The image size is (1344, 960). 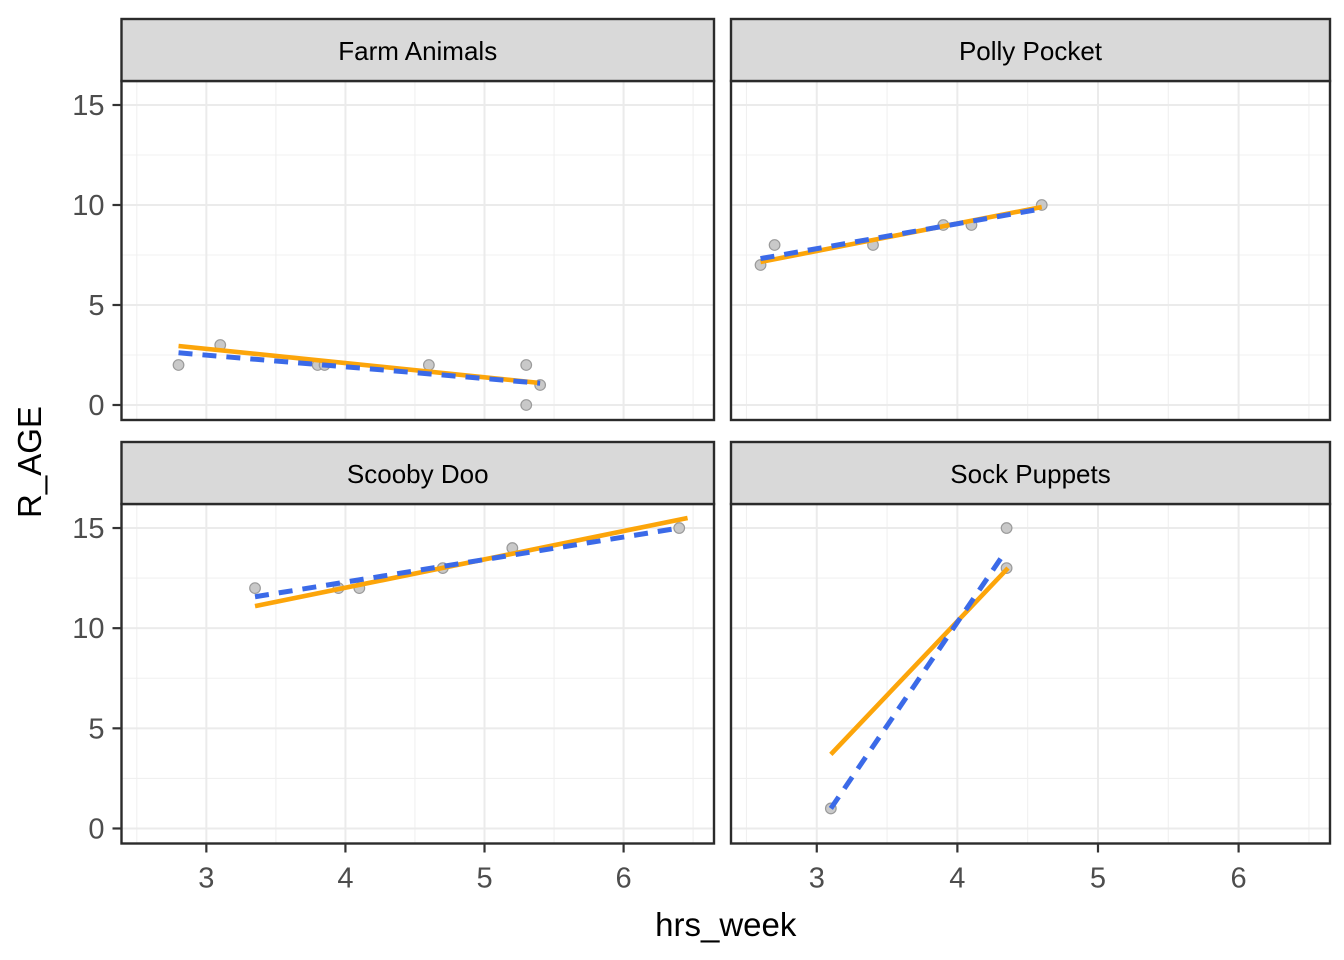 I want to click on facet-strip-polly-pocket: Polly Pocket, so click(x=1030, y=50).